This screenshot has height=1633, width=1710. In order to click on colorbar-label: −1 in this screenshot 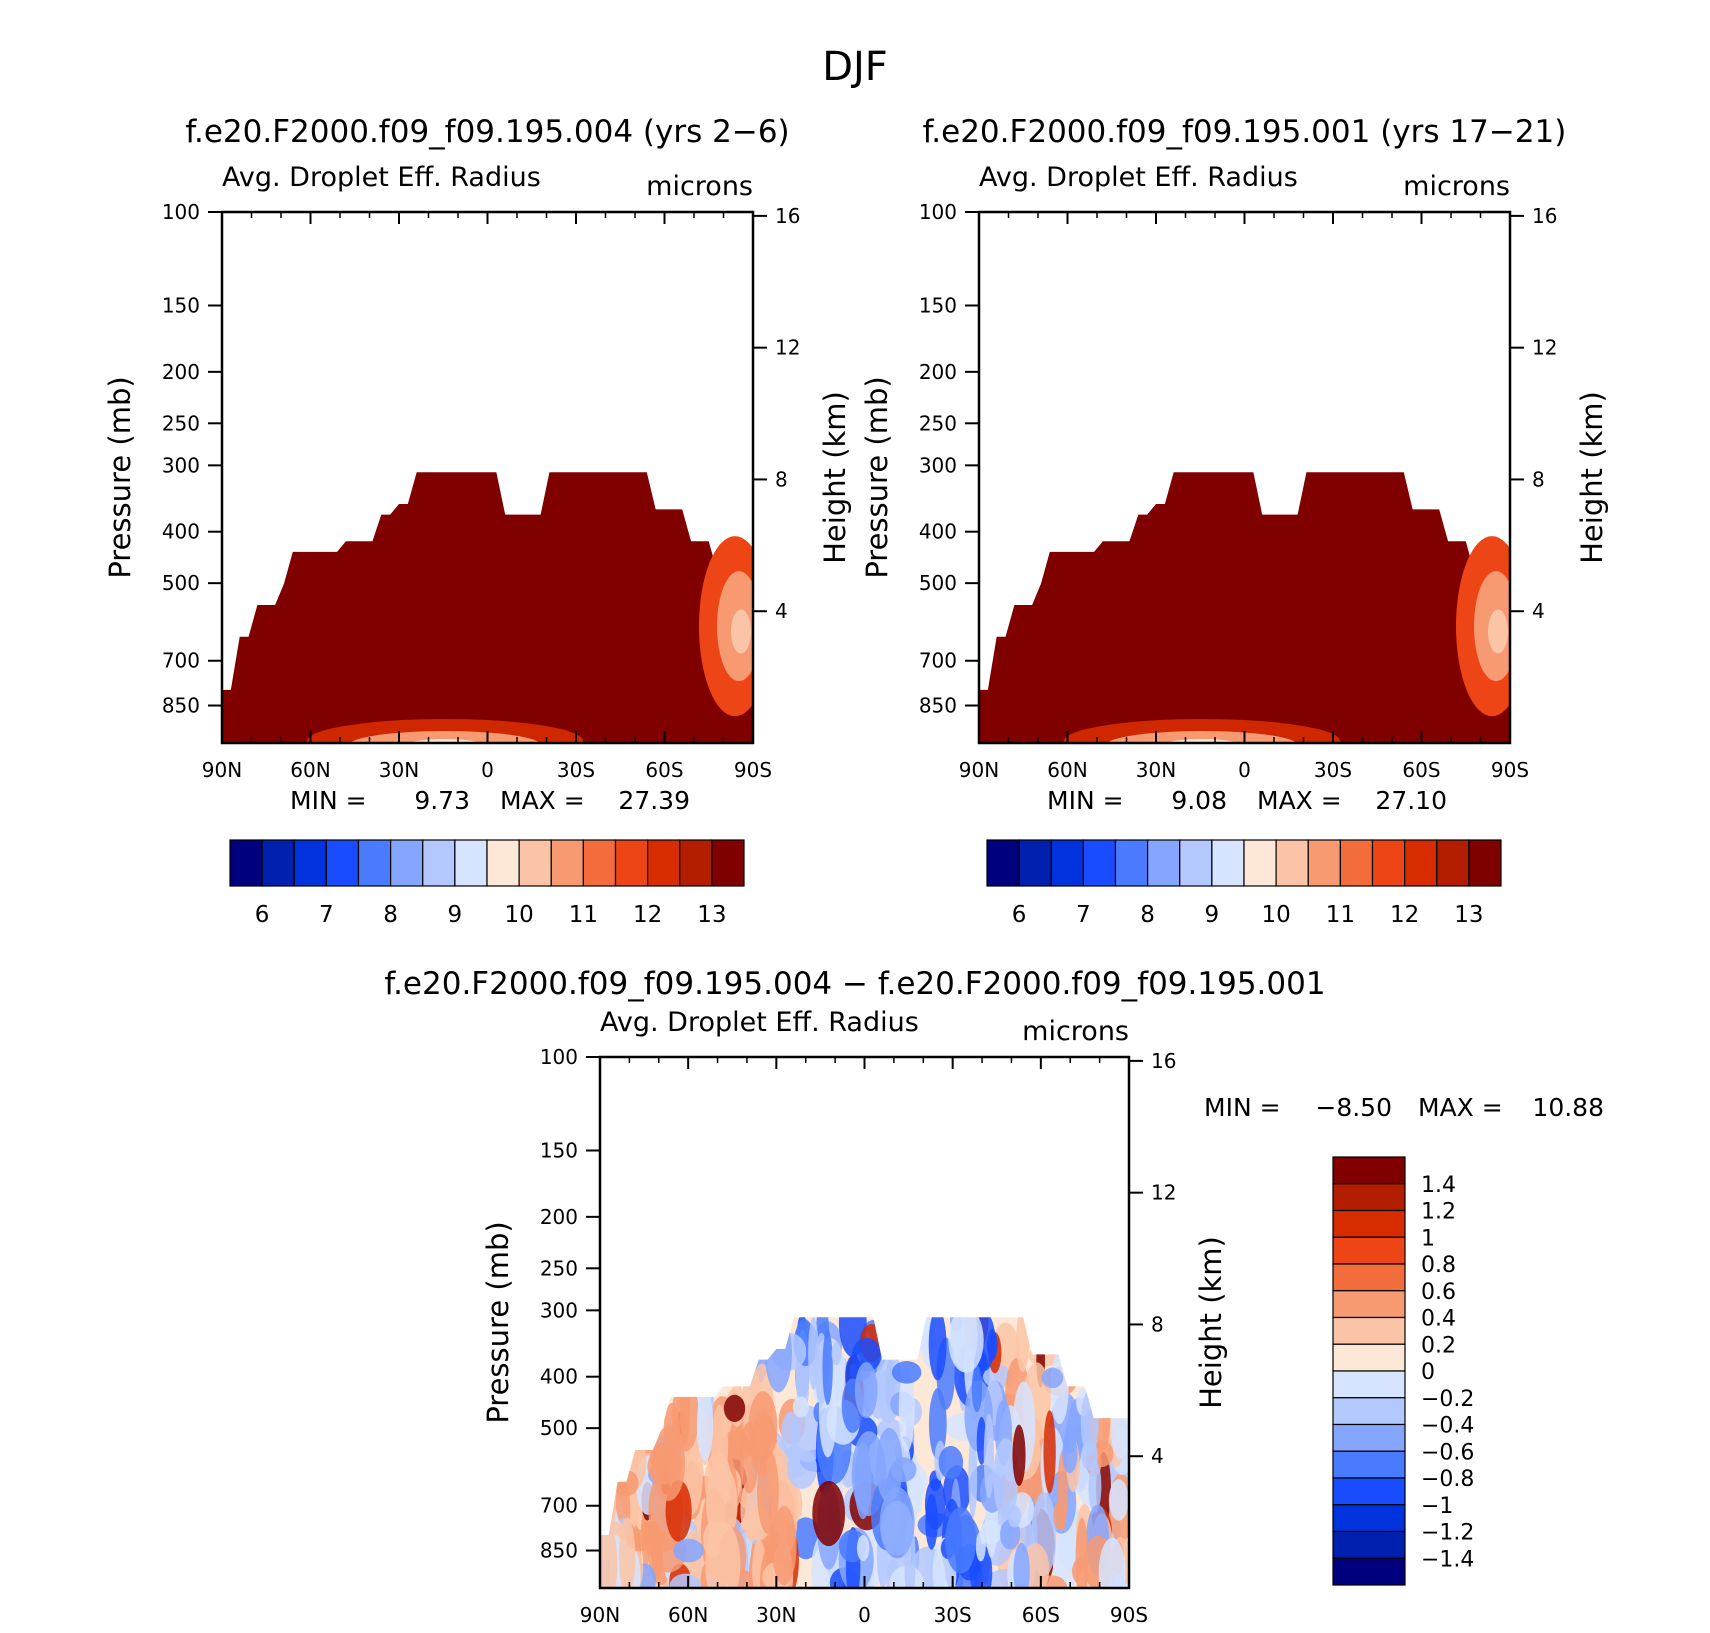, I will do `click(1437, 1506)`.